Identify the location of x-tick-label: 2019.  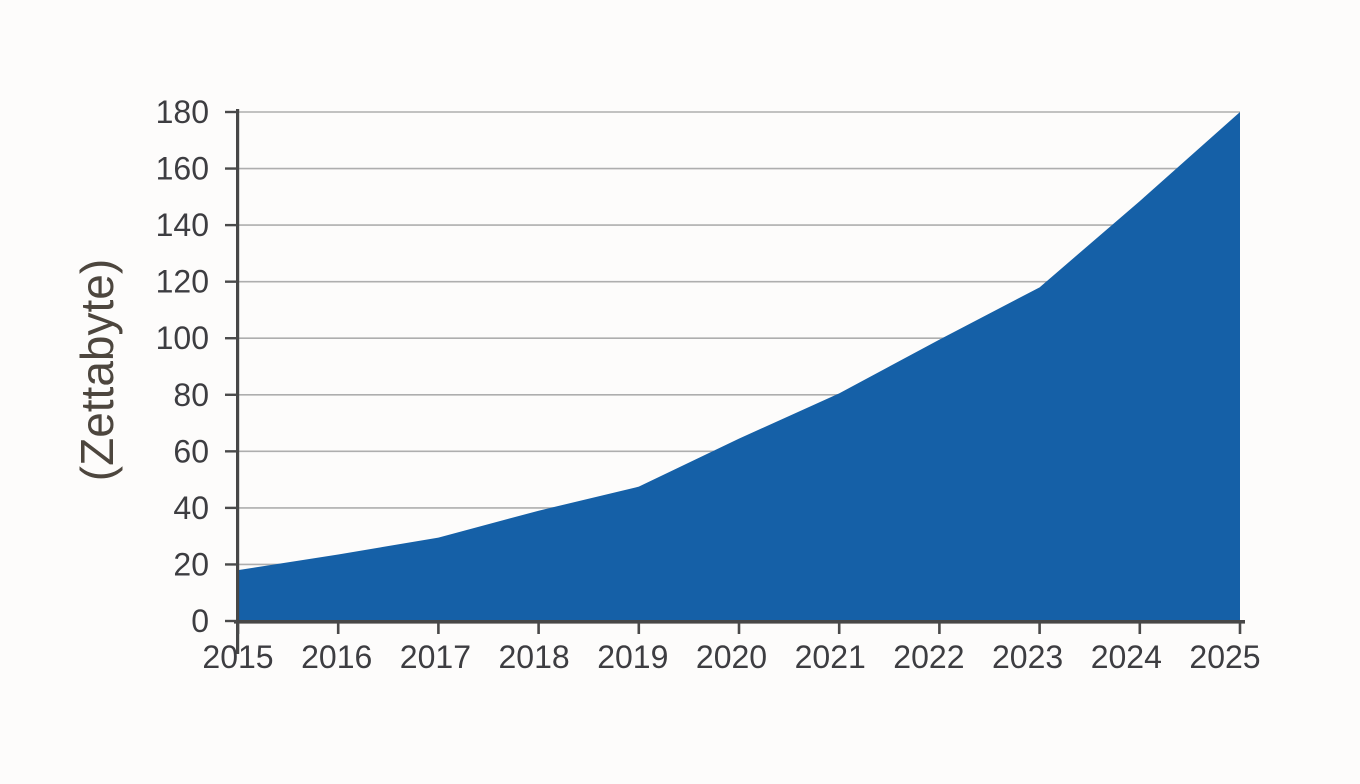
(632, 657).